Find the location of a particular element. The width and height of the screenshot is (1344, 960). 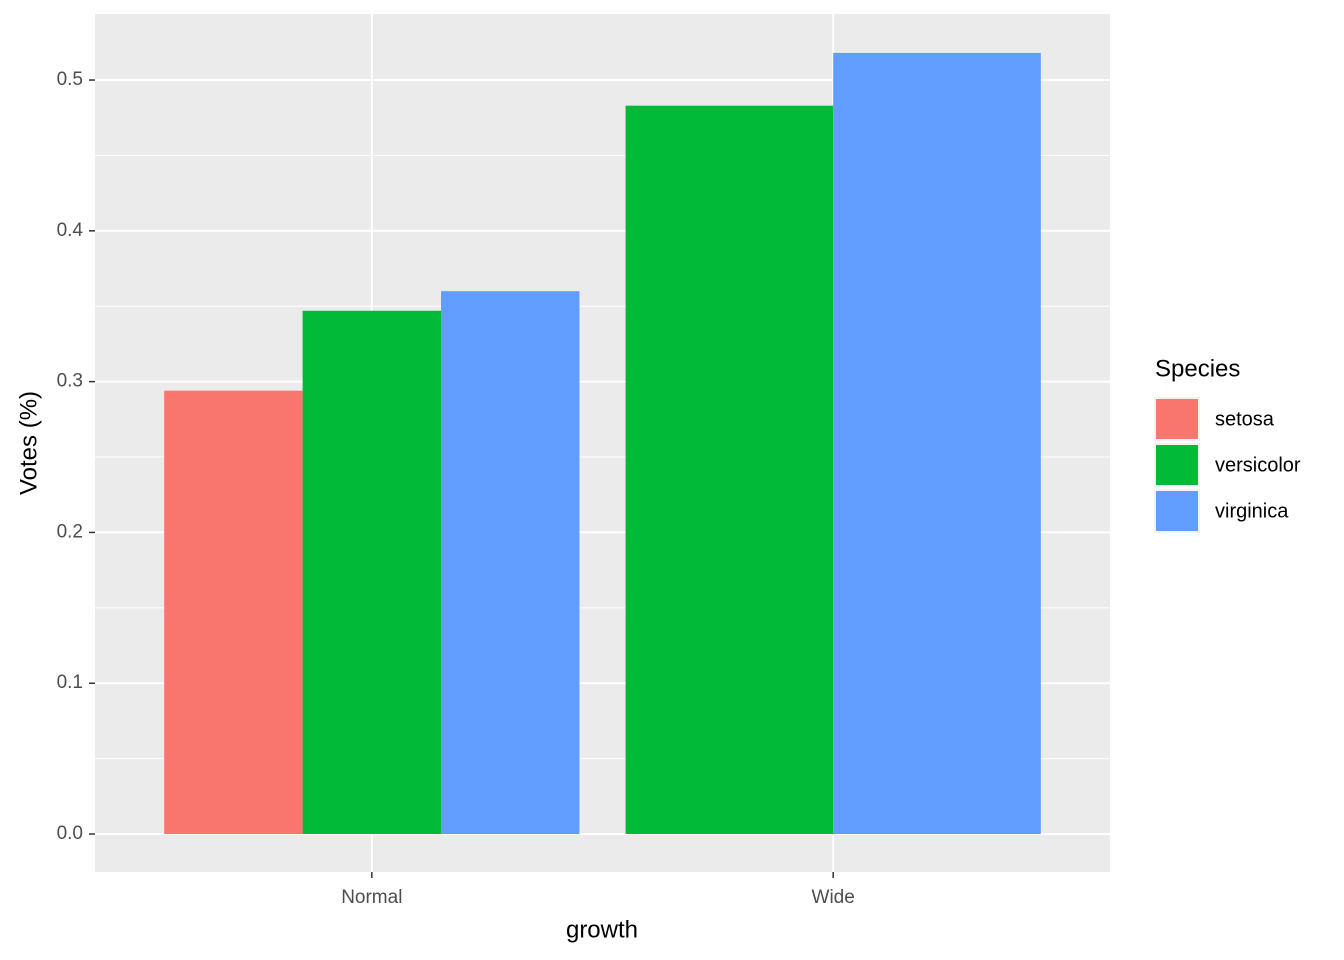

x-tick-label: Wide is located at coordinates (833, 897).